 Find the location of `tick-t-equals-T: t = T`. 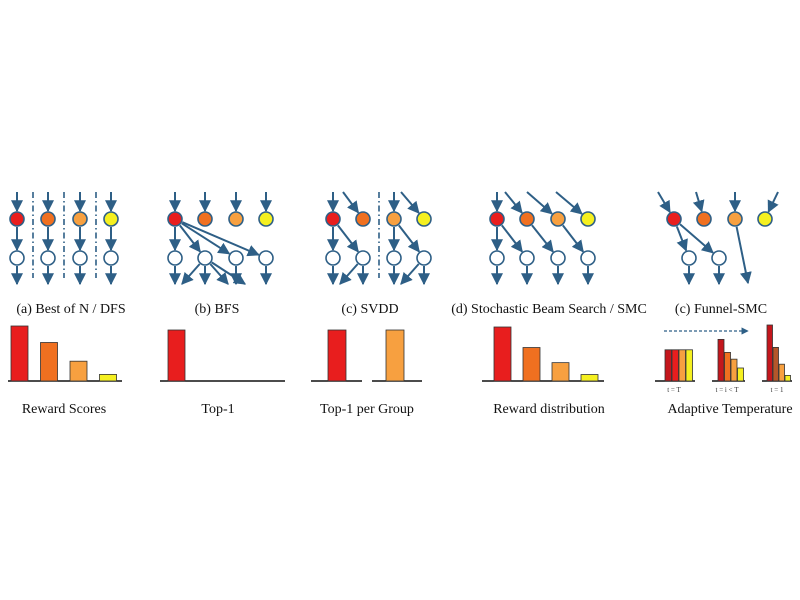

tick-t-equals-T: t = T is located at coordinates (674, 390).